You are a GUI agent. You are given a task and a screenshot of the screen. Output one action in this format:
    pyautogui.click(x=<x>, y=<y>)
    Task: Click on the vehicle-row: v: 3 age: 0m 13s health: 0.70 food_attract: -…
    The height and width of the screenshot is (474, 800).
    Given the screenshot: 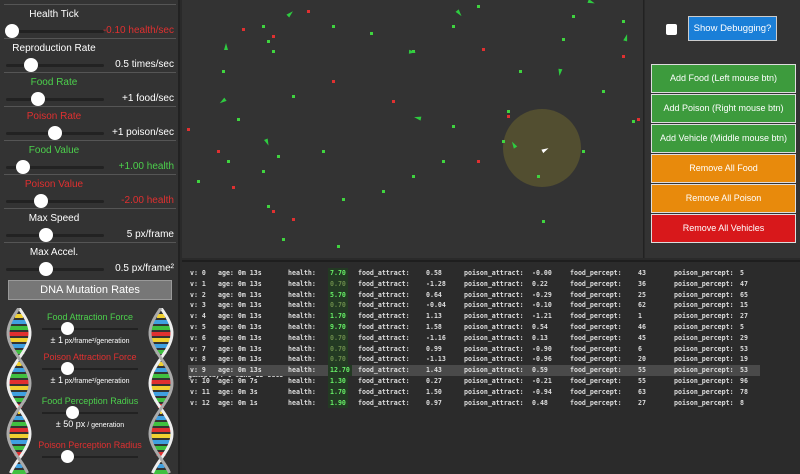 What is the action you would take?
    pyautogui.click(x=474, y=306)
    